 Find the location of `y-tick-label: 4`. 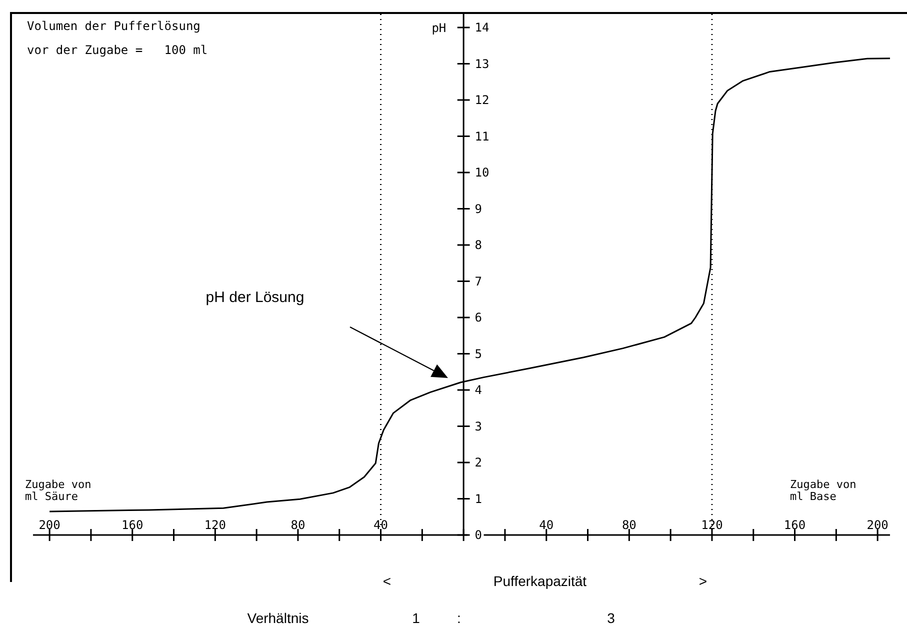

y-tick-label: 4 is located at coordinates (478, 390).